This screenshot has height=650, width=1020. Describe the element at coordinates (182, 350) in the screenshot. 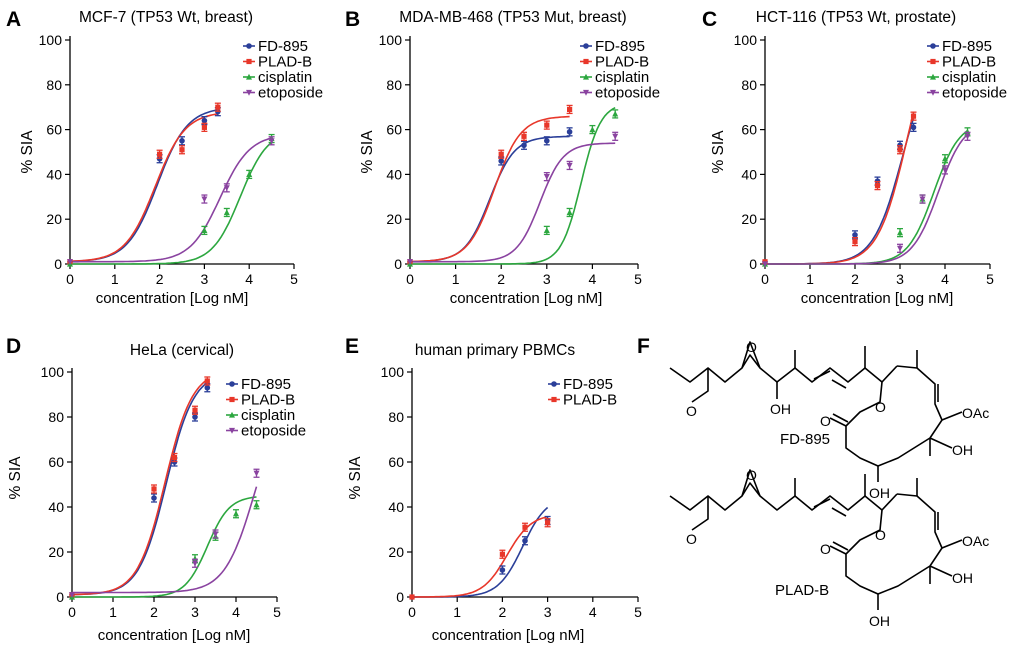

I see `chart-title: HeLa (cervical)` at that location.